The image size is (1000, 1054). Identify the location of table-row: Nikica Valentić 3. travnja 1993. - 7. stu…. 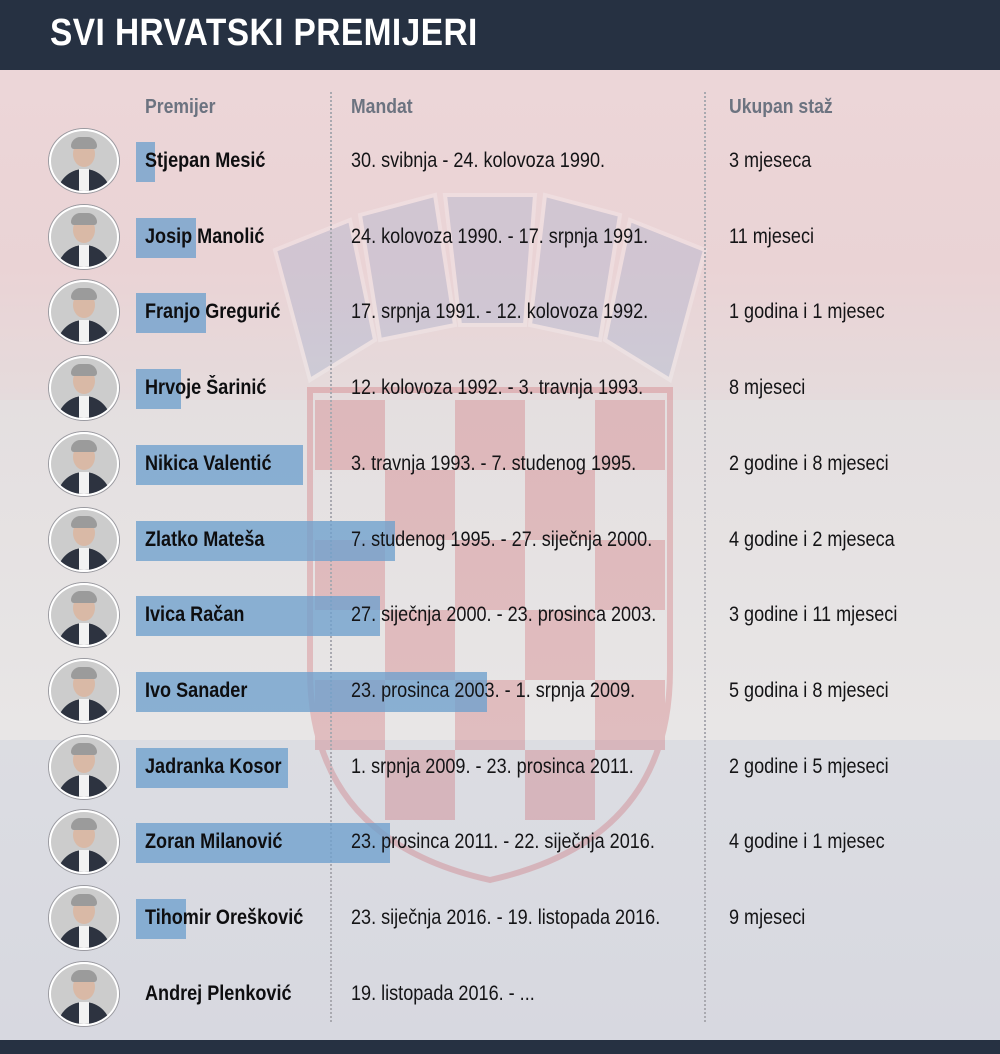
(500, 466).